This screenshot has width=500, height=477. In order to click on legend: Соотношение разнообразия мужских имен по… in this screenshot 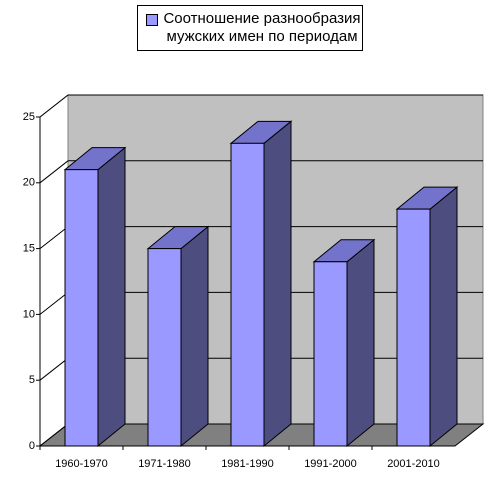, I will do `click(250, 28)`.